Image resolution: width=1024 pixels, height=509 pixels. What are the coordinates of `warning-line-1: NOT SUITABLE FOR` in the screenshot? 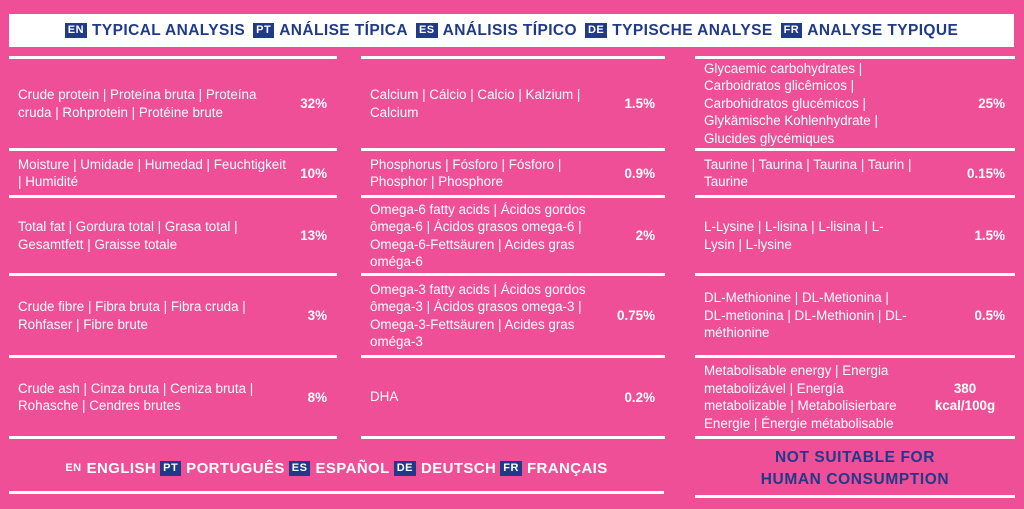 It's located at (855, 457).